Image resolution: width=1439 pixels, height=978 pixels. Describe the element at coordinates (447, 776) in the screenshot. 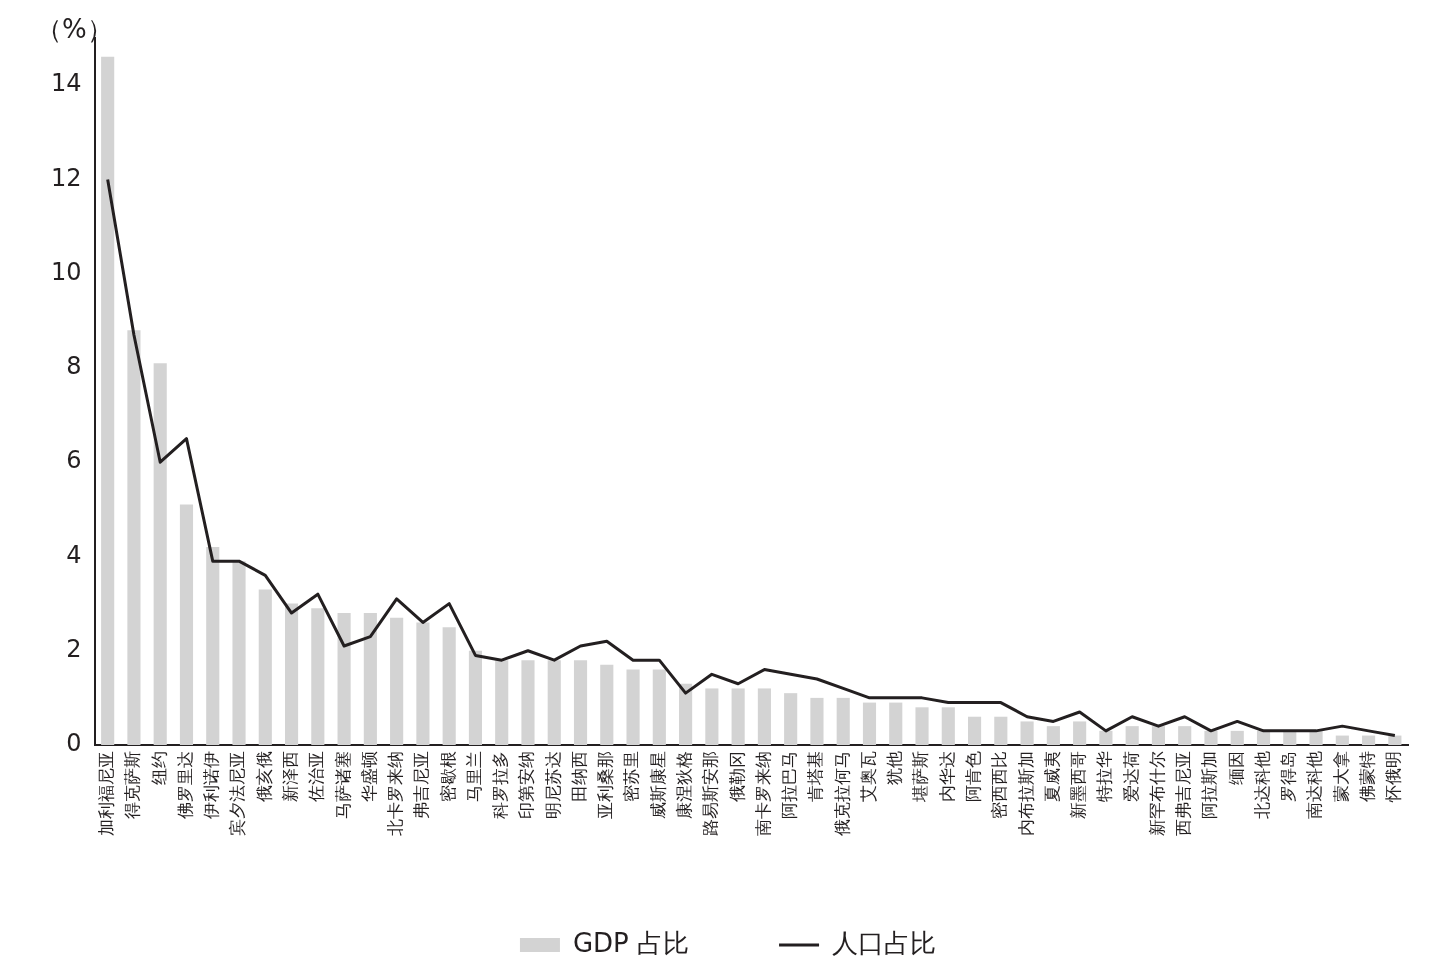

I see `x-tick-label: 密歇根` at that location.